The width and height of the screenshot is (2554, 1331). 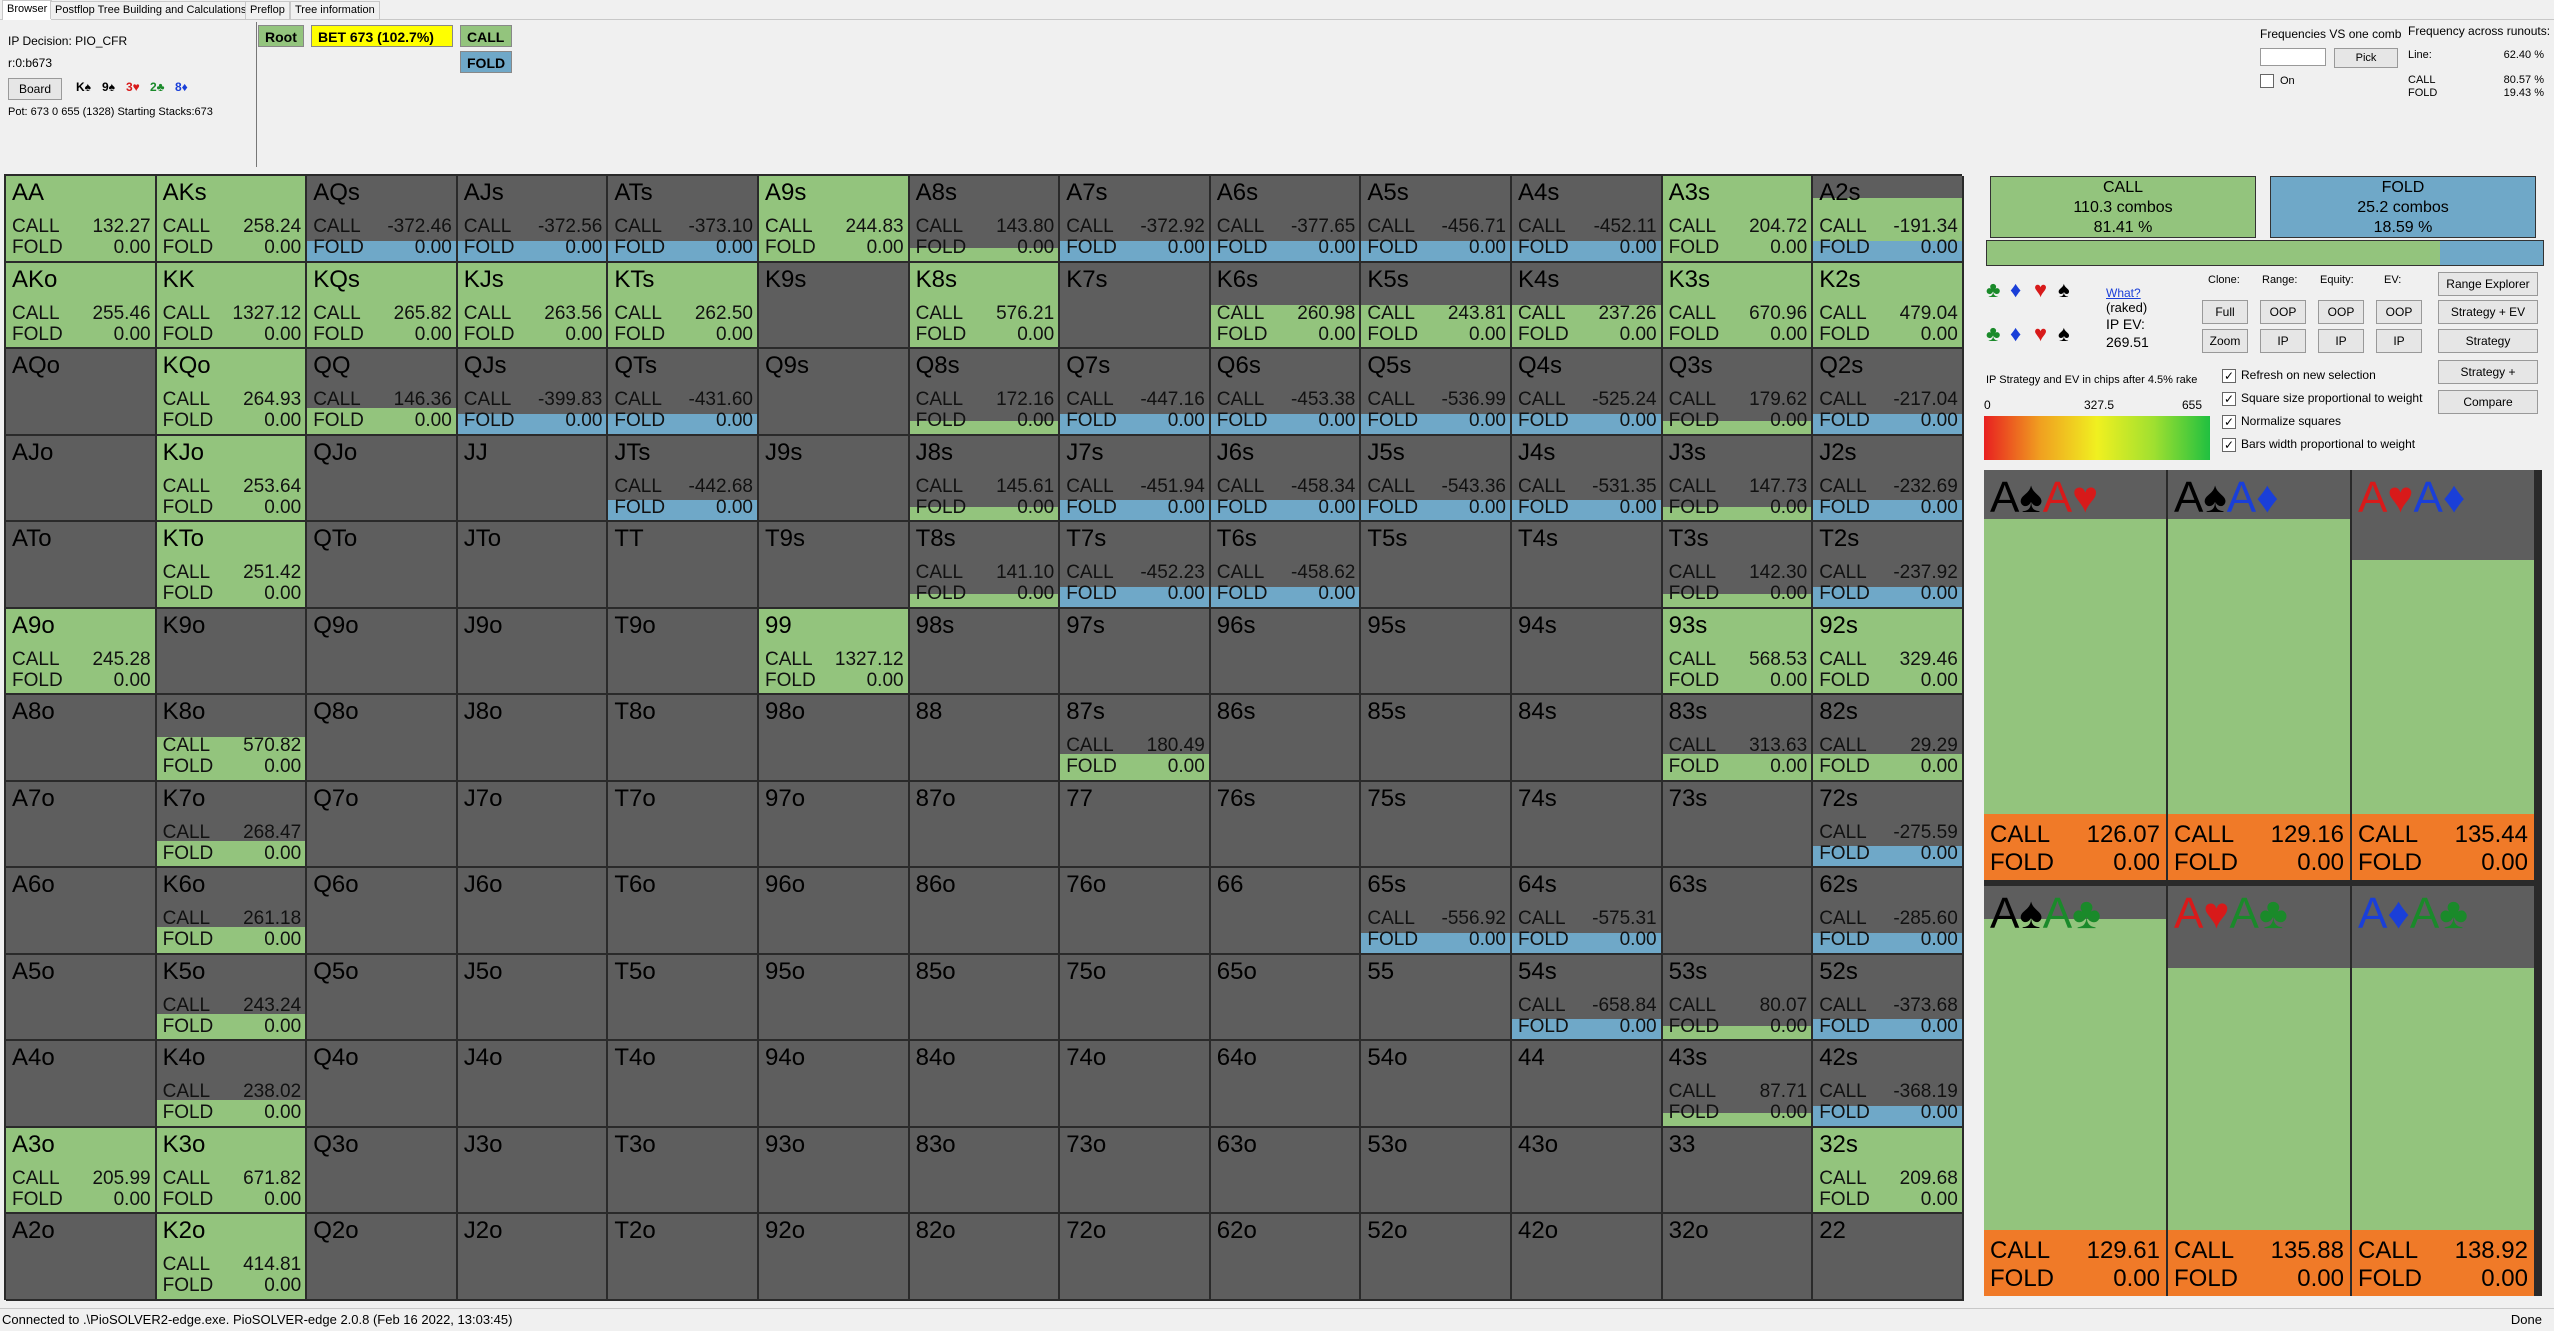 I want to click on hand-cell-T6o: T6o, so click(x=683, y=911).